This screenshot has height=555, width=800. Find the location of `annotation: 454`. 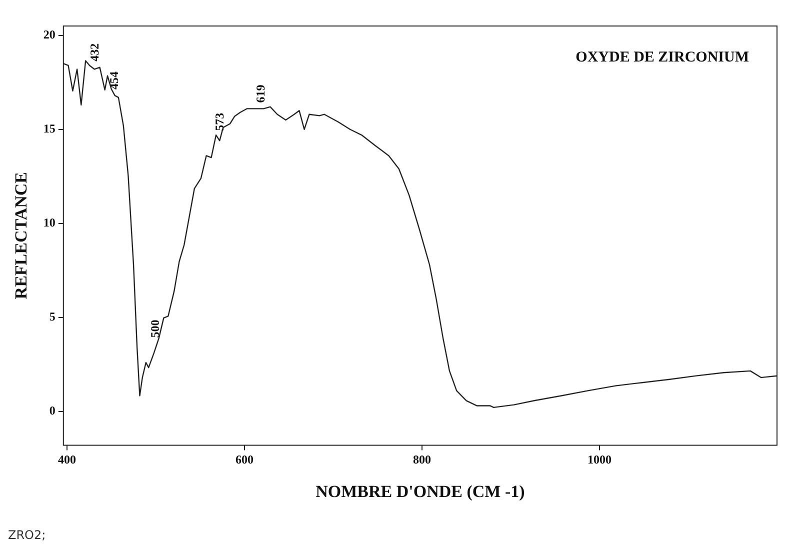

annotation: 454 is located at coordinates (113, 81).